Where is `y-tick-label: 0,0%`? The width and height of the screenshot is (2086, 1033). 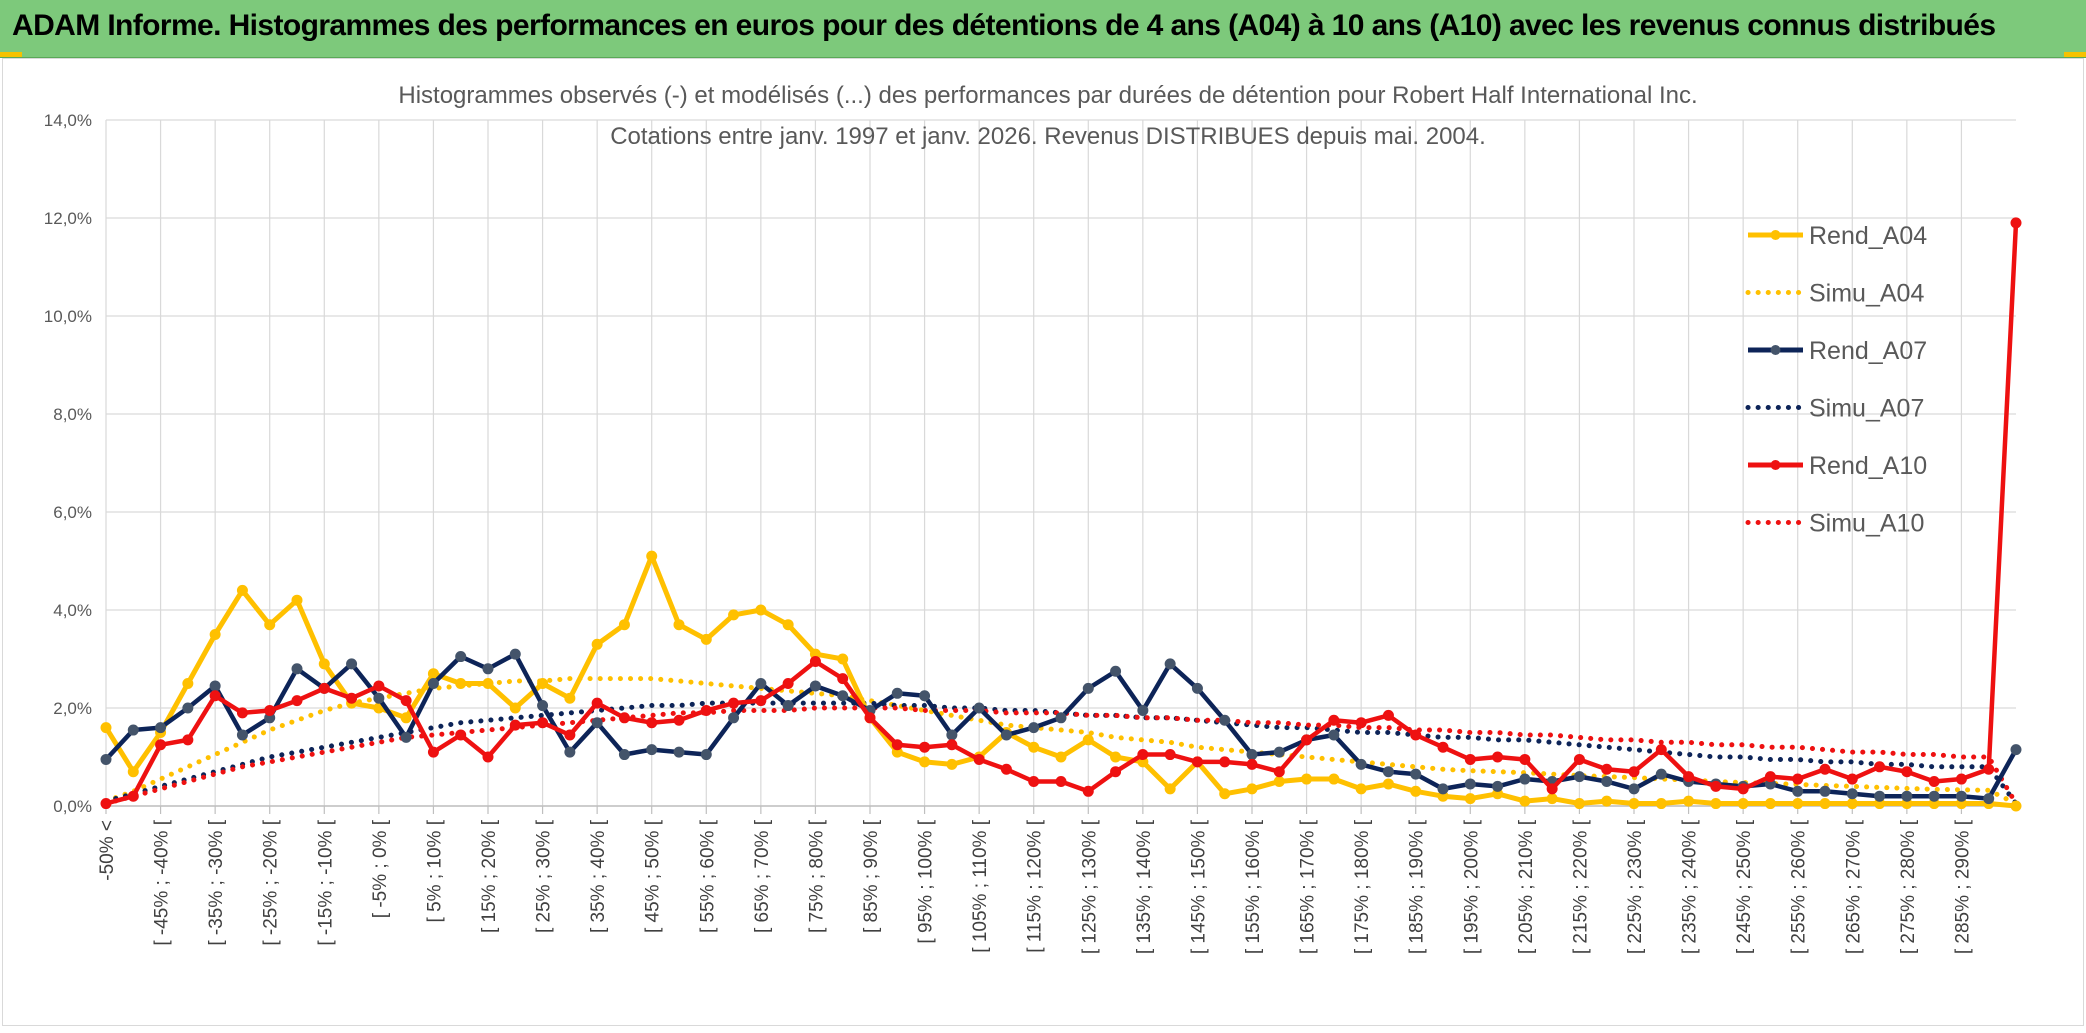 y-tick-label: 0,0% is located at coordinates (72, 806).